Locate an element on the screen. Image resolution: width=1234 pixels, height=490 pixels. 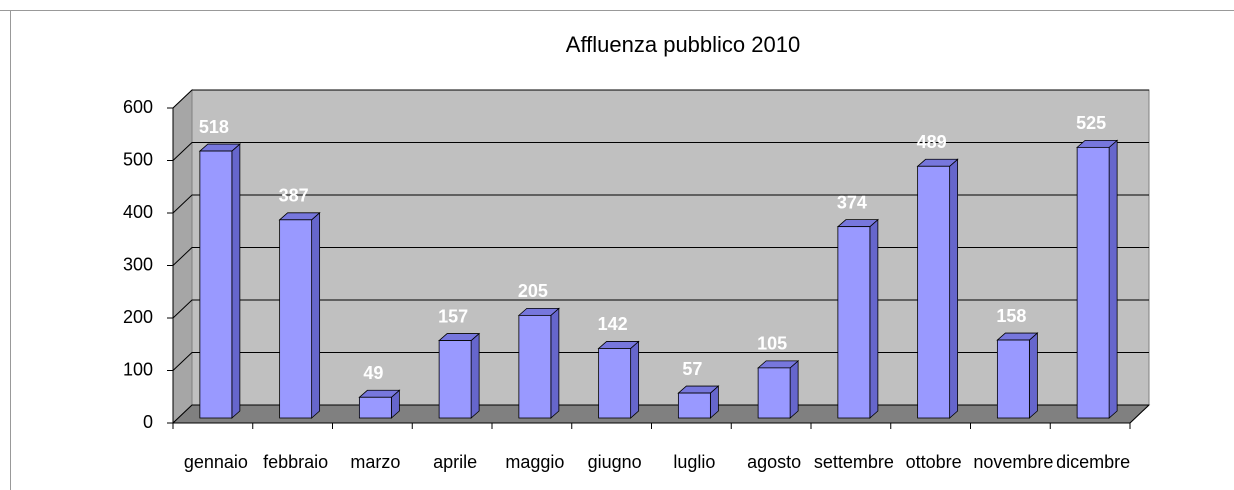
x-tick-label: novembre is located at coordinates (1013, 462).